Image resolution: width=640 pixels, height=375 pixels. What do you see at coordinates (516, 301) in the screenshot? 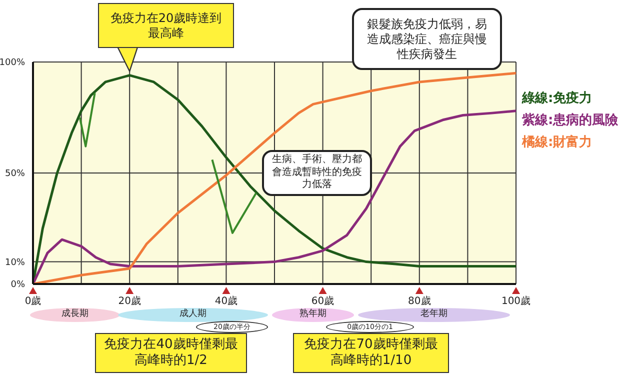
I see `x-tick-label: 100歲` at bounding box center [516, 301].